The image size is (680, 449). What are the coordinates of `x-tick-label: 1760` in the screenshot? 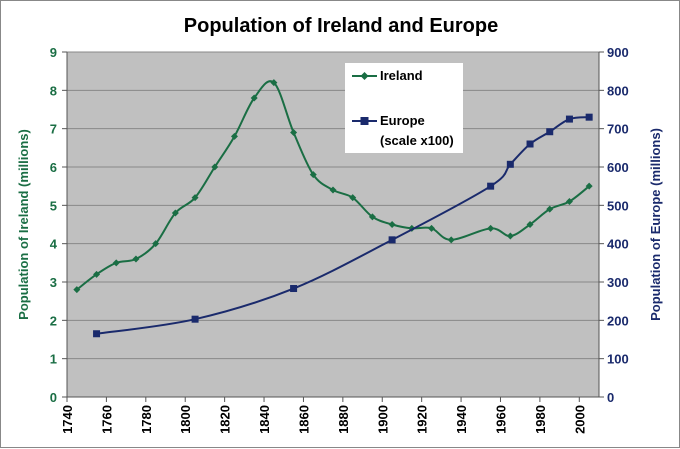 It's located at (106, 419).